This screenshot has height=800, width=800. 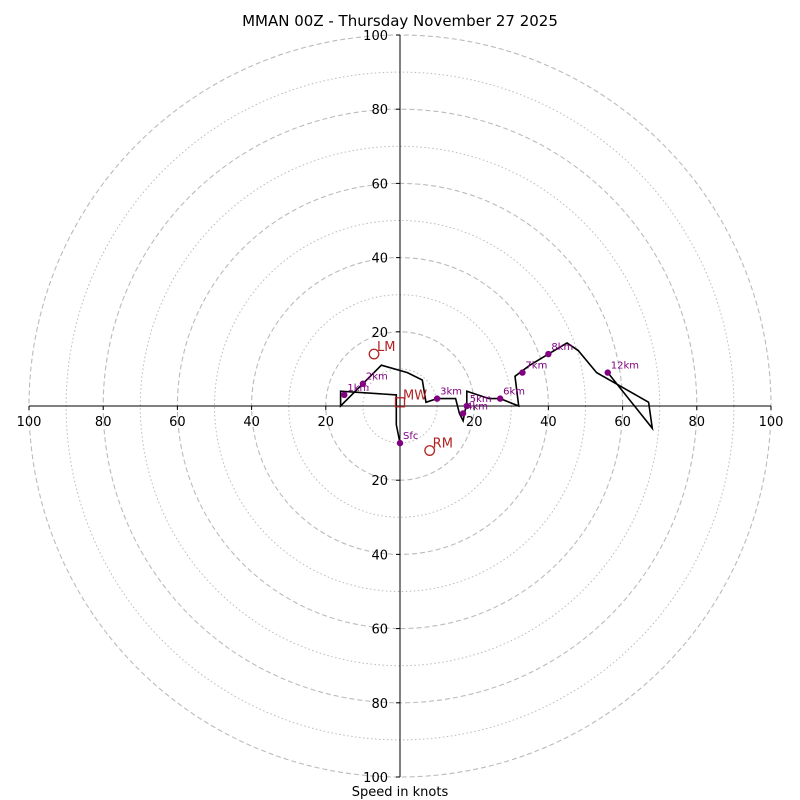 What do you see at coordinates (536, 366) in the screenshot?
I see `height-label-7km: 7km` at bounding box center [536, 366].